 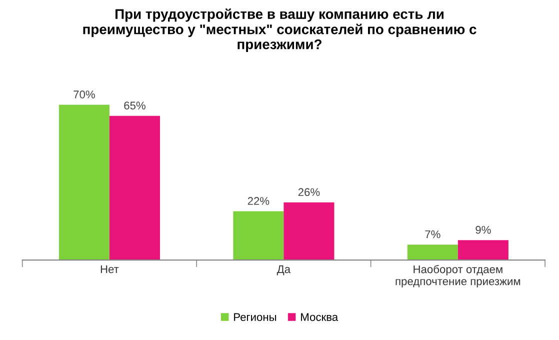 I want to click on data-label: 22%, so click(x=259, y=201).